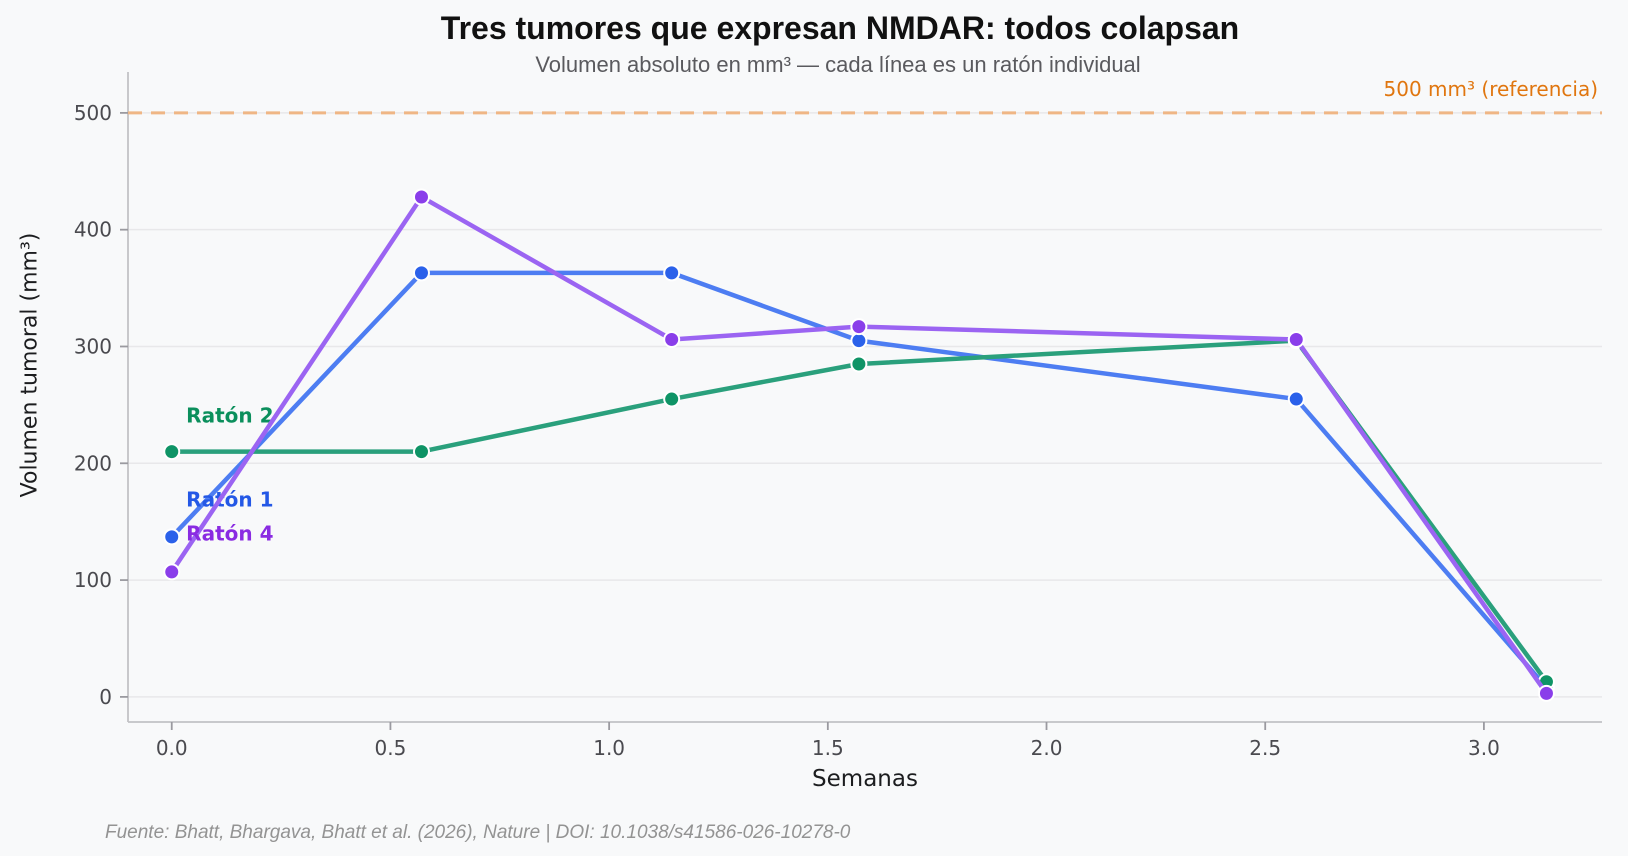  What do you see at coordinates (172, 748) in the screenshot?
I see `x-tick-label: 0.0` at bounding box center [172, 748].